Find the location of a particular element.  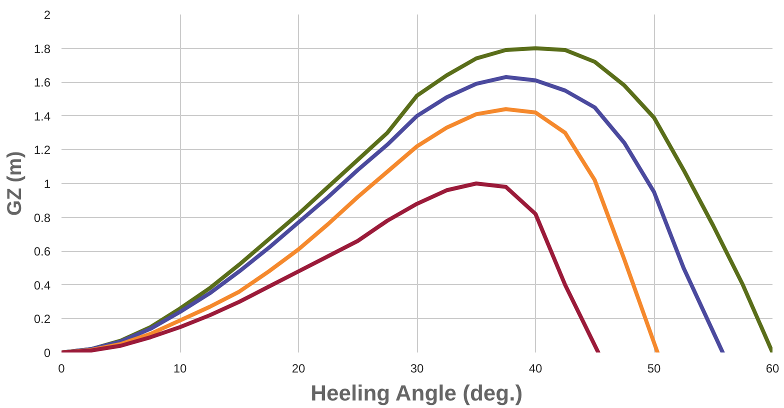

y-tick-label: 0.8 is located at coordinates (42, 217).